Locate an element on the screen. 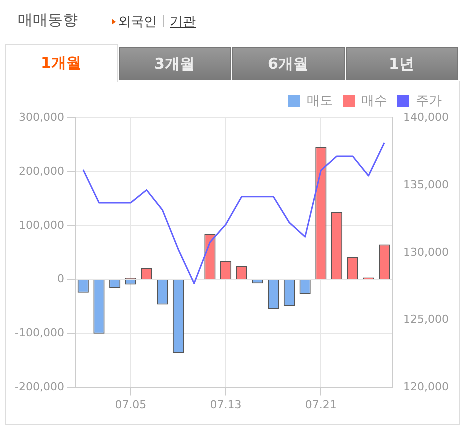  y-tick-label: -200,000 is located at coordinates (39, 387).